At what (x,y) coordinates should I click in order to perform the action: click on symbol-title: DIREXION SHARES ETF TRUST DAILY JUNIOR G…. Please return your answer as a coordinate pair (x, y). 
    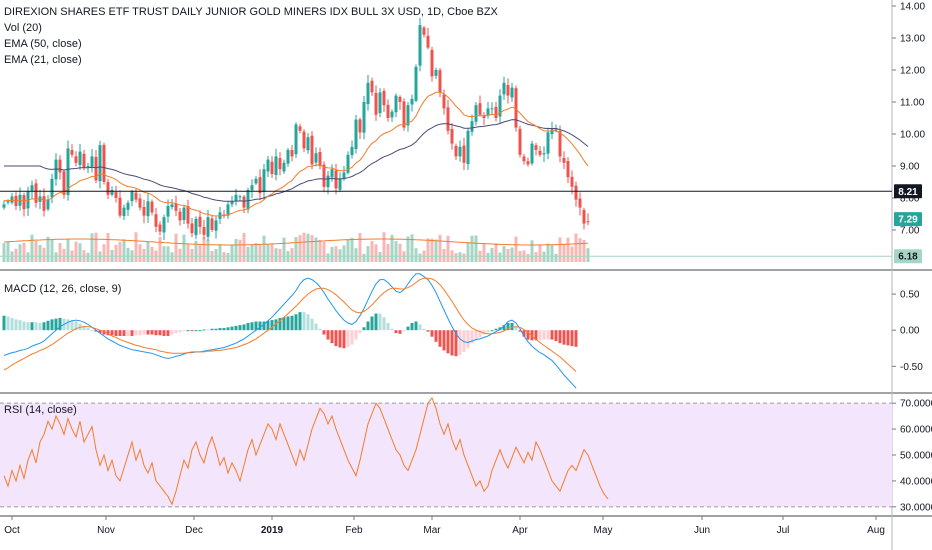
    Looking at the image, I should click on (251, 12).